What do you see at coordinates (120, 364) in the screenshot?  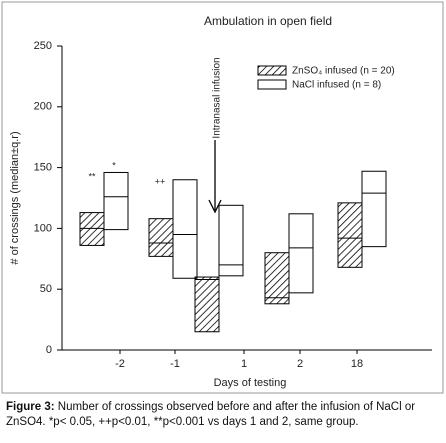 I see `x-tick-label: -2` at bounding box center [120, 364].